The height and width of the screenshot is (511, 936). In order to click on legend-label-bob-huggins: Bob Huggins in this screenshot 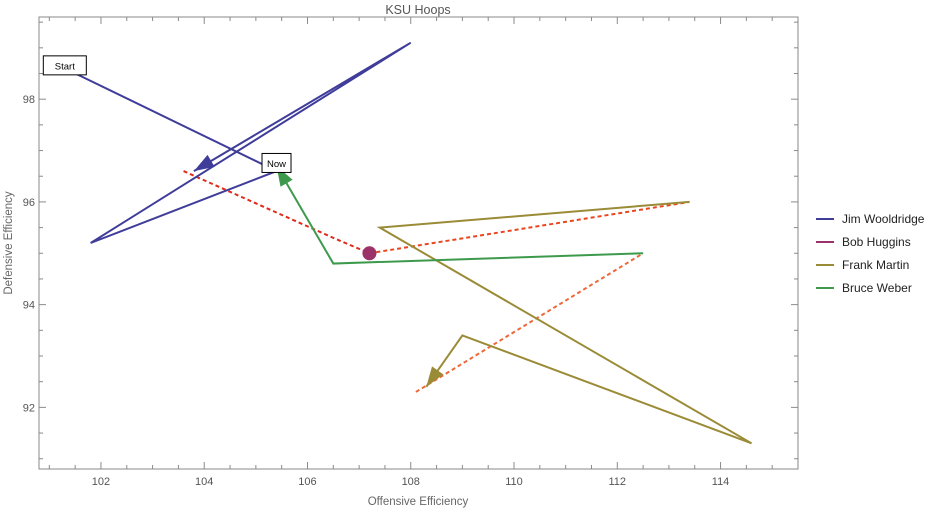, I will do `click(876, 242)`.